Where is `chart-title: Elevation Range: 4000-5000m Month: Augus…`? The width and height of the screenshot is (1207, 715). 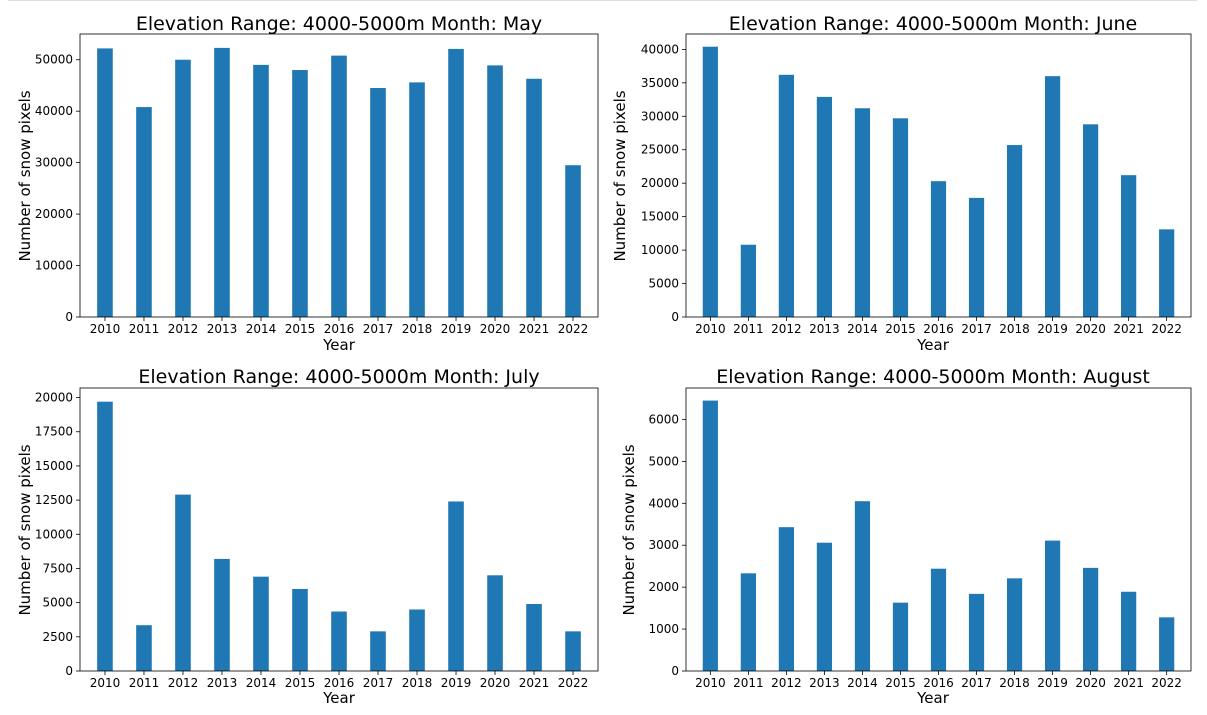
chart-title: Elevation Range: 4000-5000m Month: Augus… is located at coordinates (933, 377).